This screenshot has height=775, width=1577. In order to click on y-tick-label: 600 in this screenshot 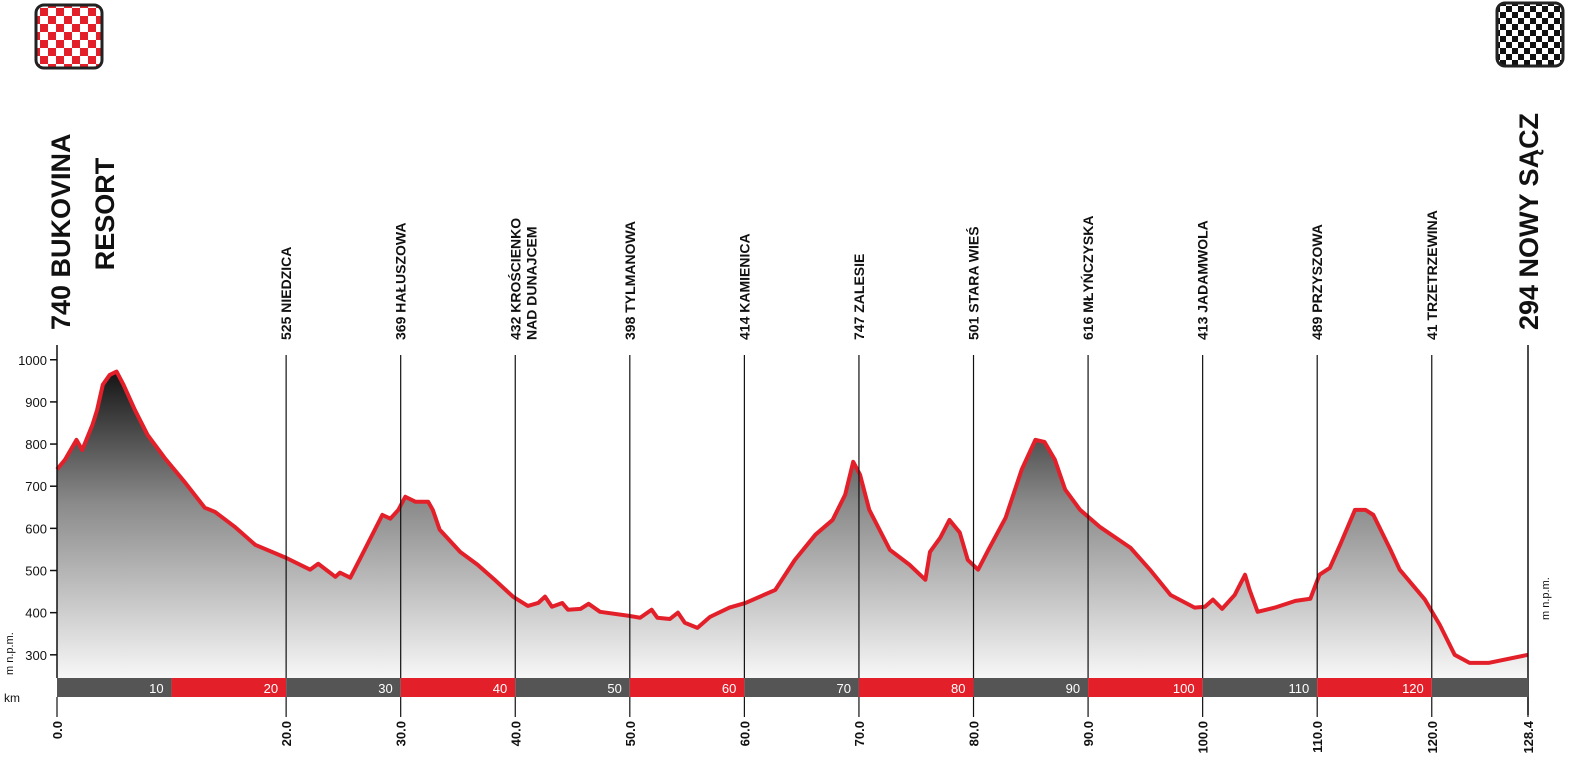, I will do `click(36, 528)`.